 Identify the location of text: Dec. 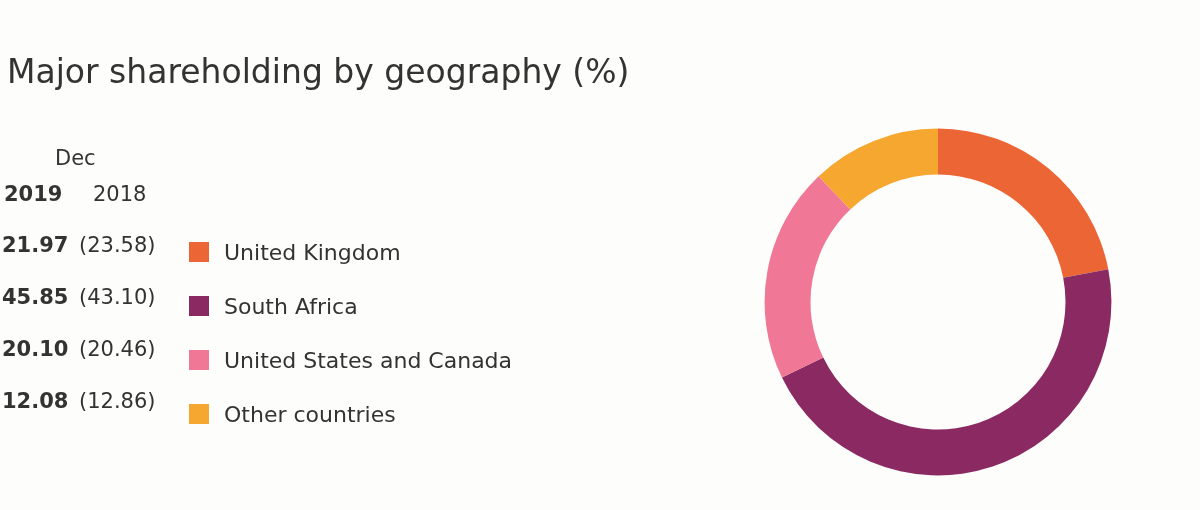
(75, 157).